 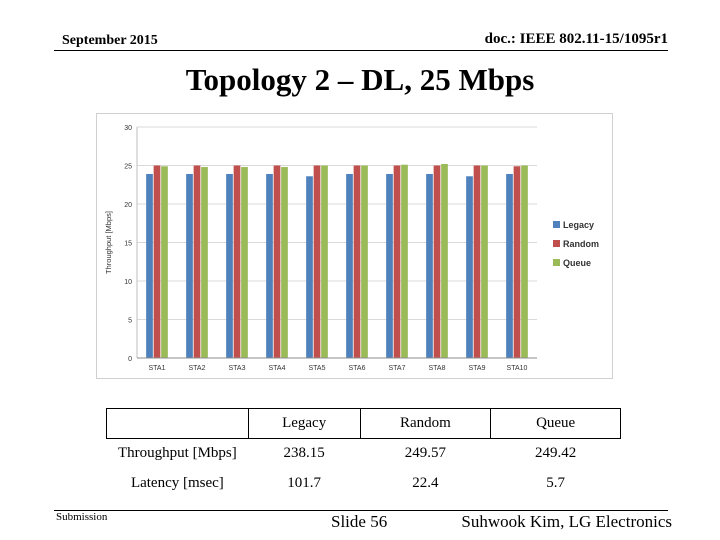 What do you see at coordinates (82, 517) in the screenshot?
I see `footer-submission: Submission` at bounding box center [82, 517].